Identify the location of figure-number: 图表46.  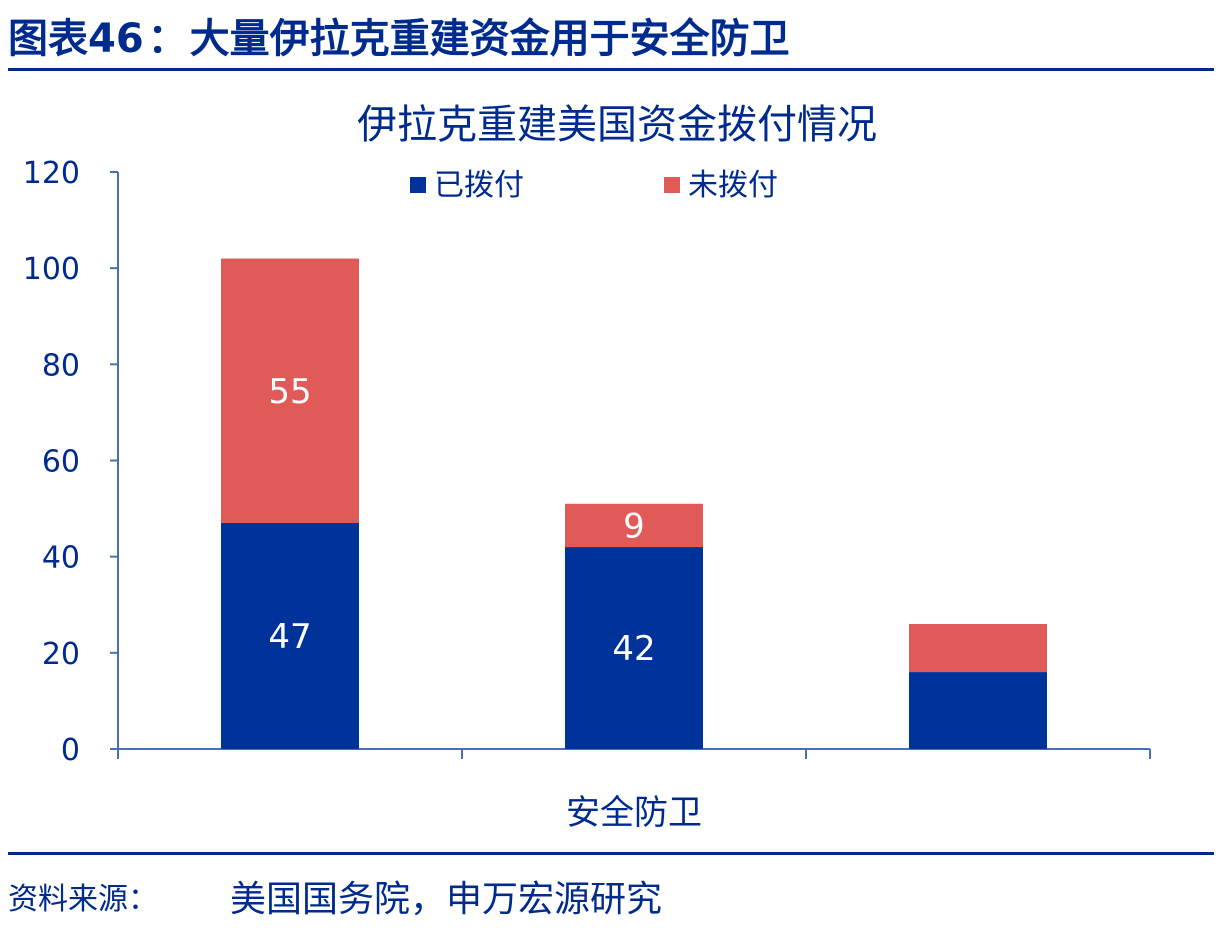
(76, 39).